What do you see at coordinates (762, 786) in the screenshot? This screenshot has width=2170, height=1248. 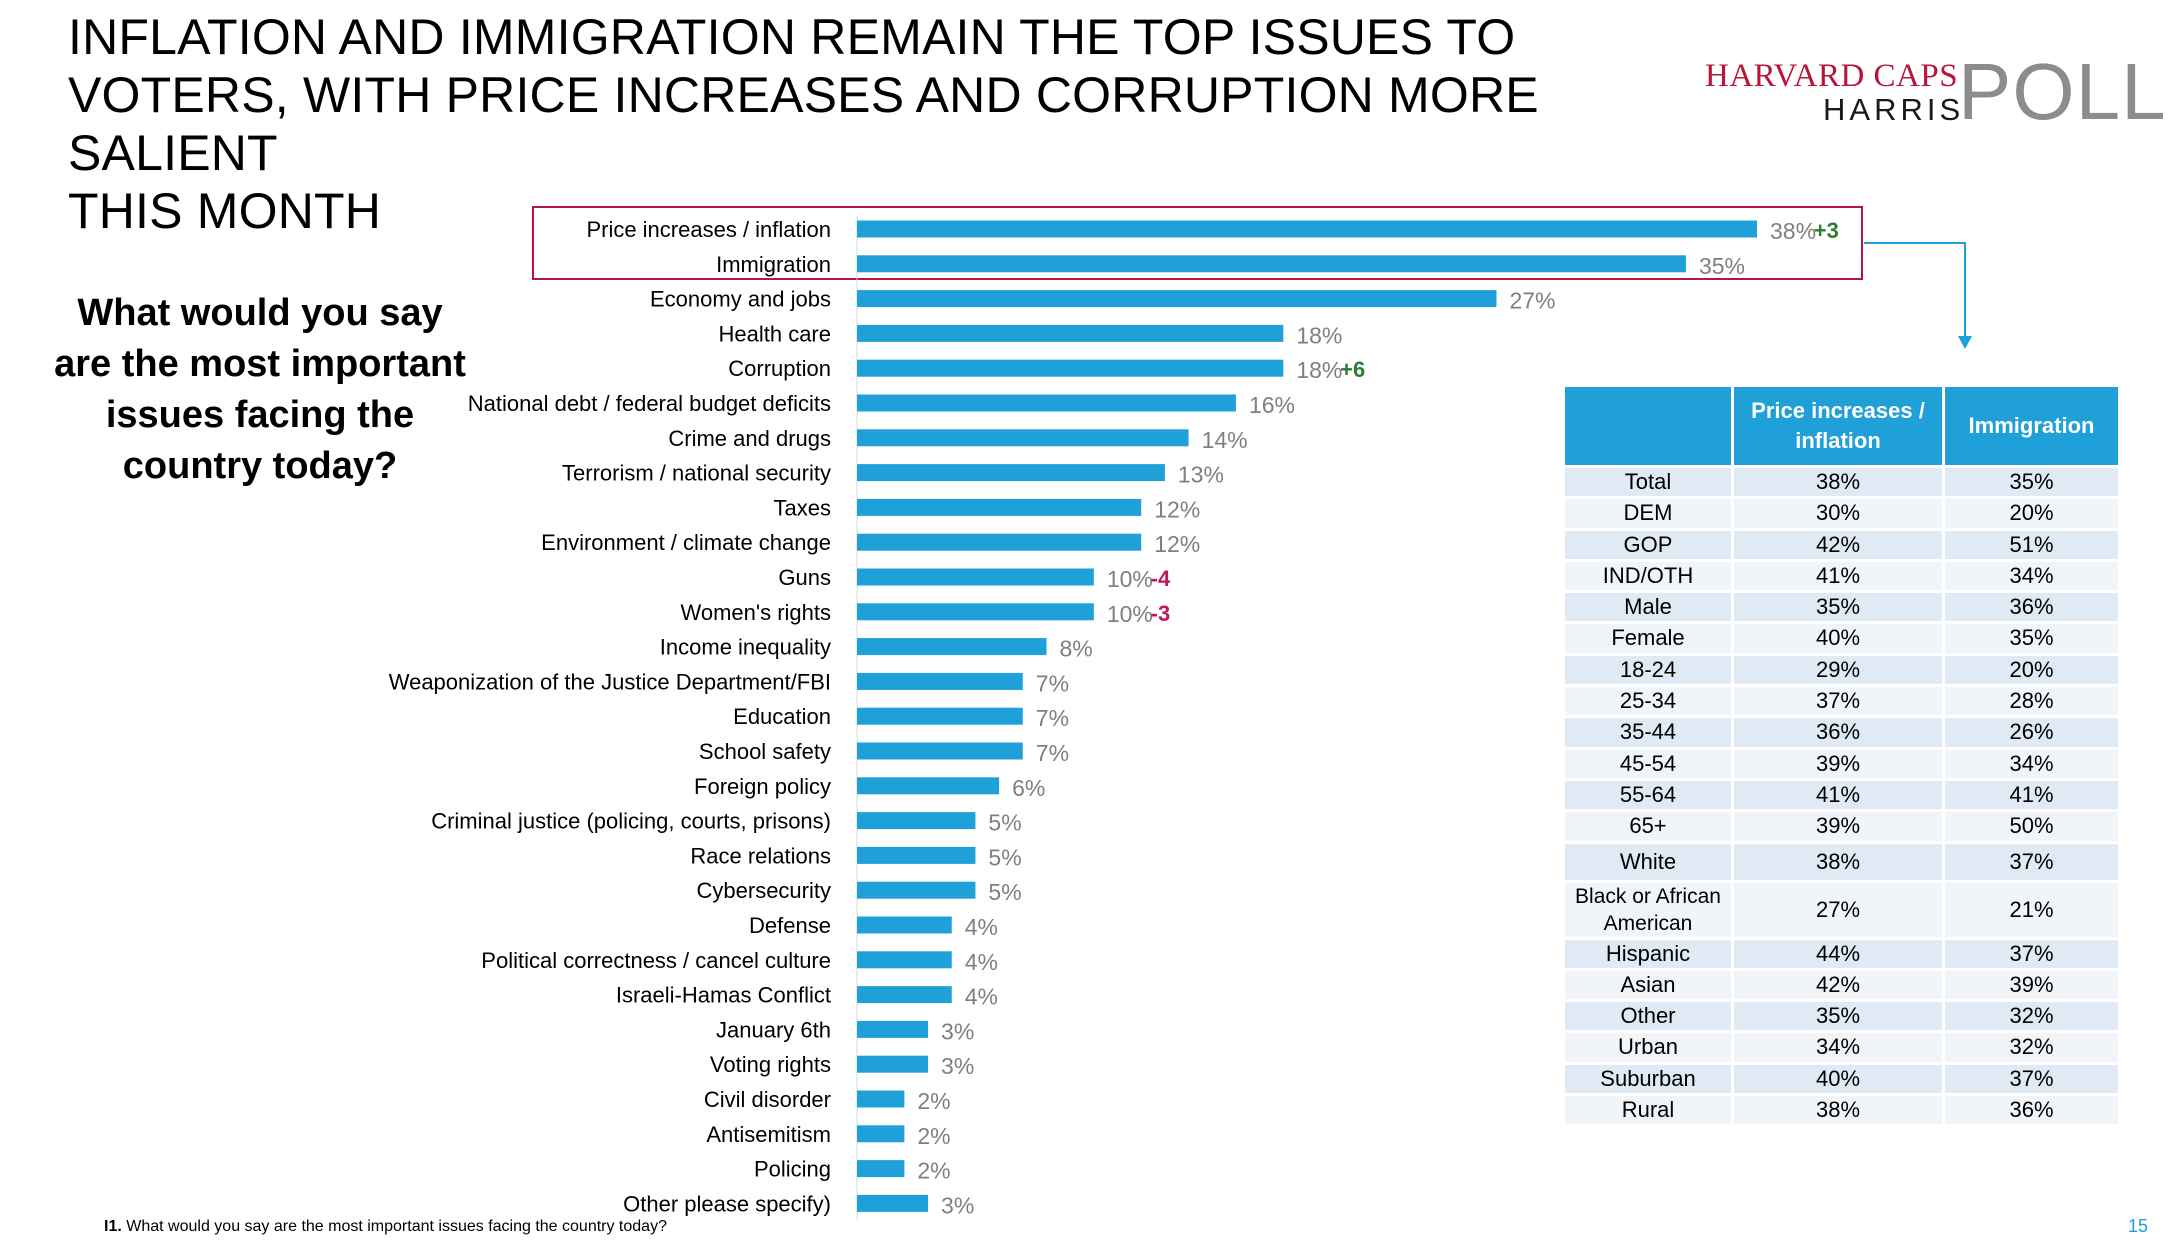 I see `category-label: Foreign policy` at bounding box center [762, 786].